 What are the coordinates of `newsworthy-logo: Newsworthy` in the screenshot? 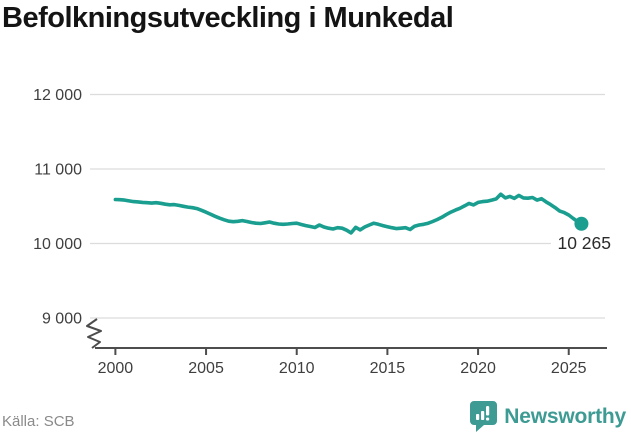 It's located at (548, 416).